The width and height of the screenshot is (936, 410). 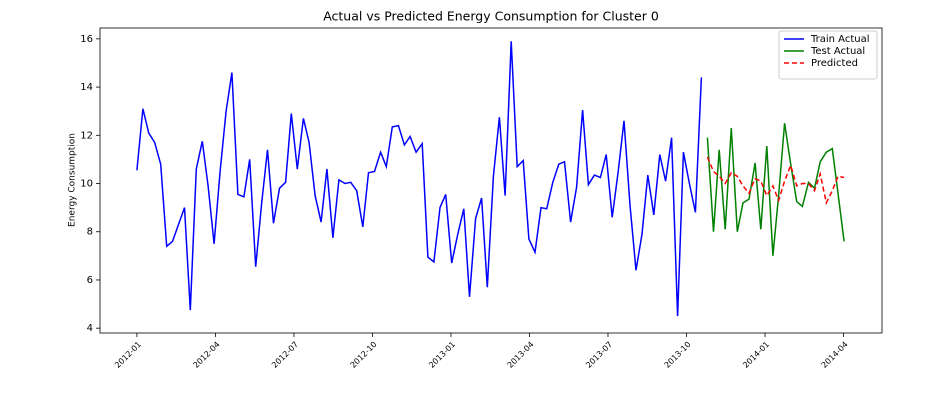 What do you see at coordinates (442, 355) in the screenshot?
I see `x-tick-label: 2013-01` at bounding box center [442, 355].